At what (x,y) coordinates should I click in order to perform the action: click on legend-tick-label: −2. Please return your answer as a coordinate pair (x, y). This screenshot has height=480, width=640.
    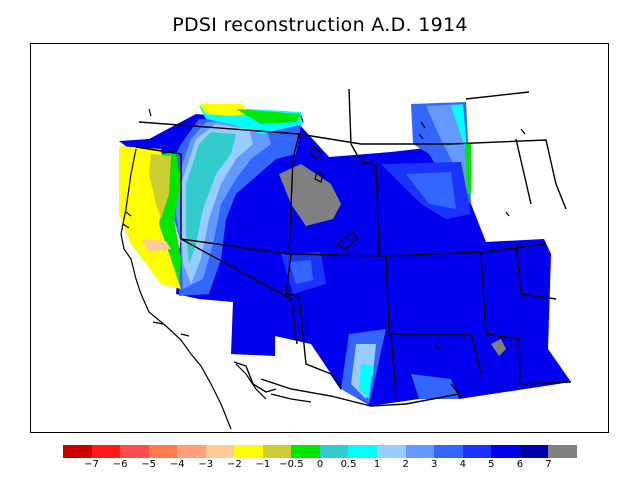
    Looking at the image, I should click on (234, 464).